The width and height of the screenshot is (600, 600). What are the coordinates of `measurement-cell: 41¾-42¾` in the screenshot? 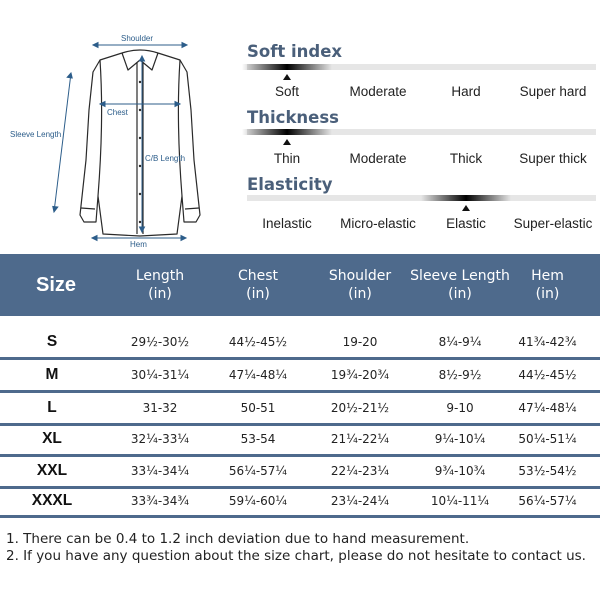 It's located at (547, 342).